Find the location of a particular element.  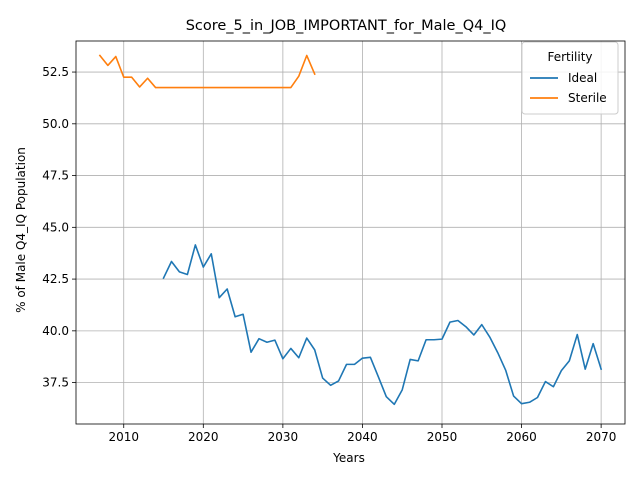

y-tick-label: 45.0 is located at coordinates (55, 227).